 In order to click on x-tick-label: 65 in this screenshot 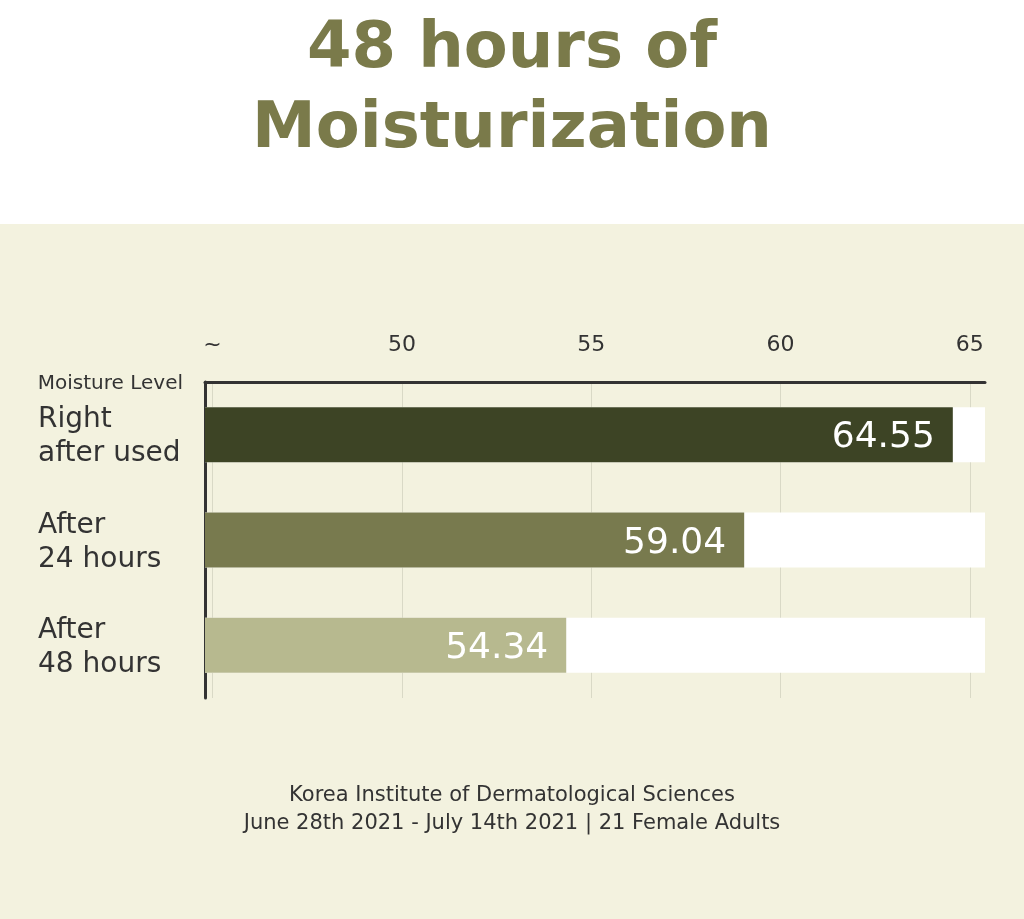, I will do `click(969, 343)`.